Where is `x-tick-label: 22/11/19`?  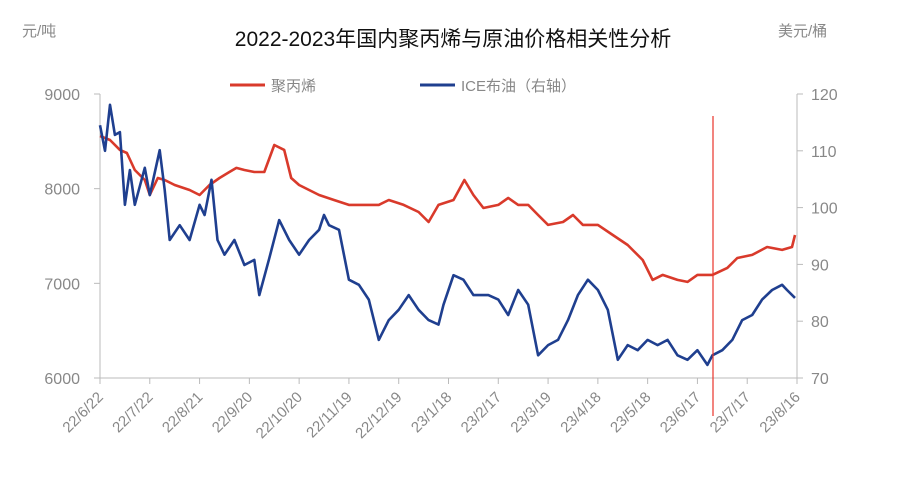
x-tick-label: 22/11/19 is located at coordinates (329, 415).